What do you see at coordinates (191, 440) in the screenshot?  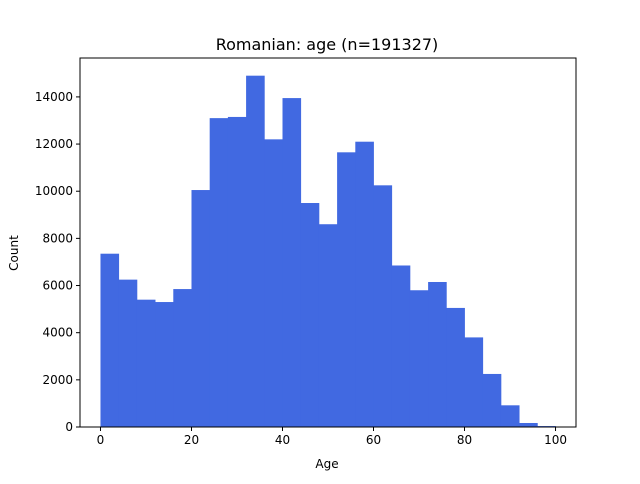 I see `x-tick-label: 20` at bounding box center [191, 440].